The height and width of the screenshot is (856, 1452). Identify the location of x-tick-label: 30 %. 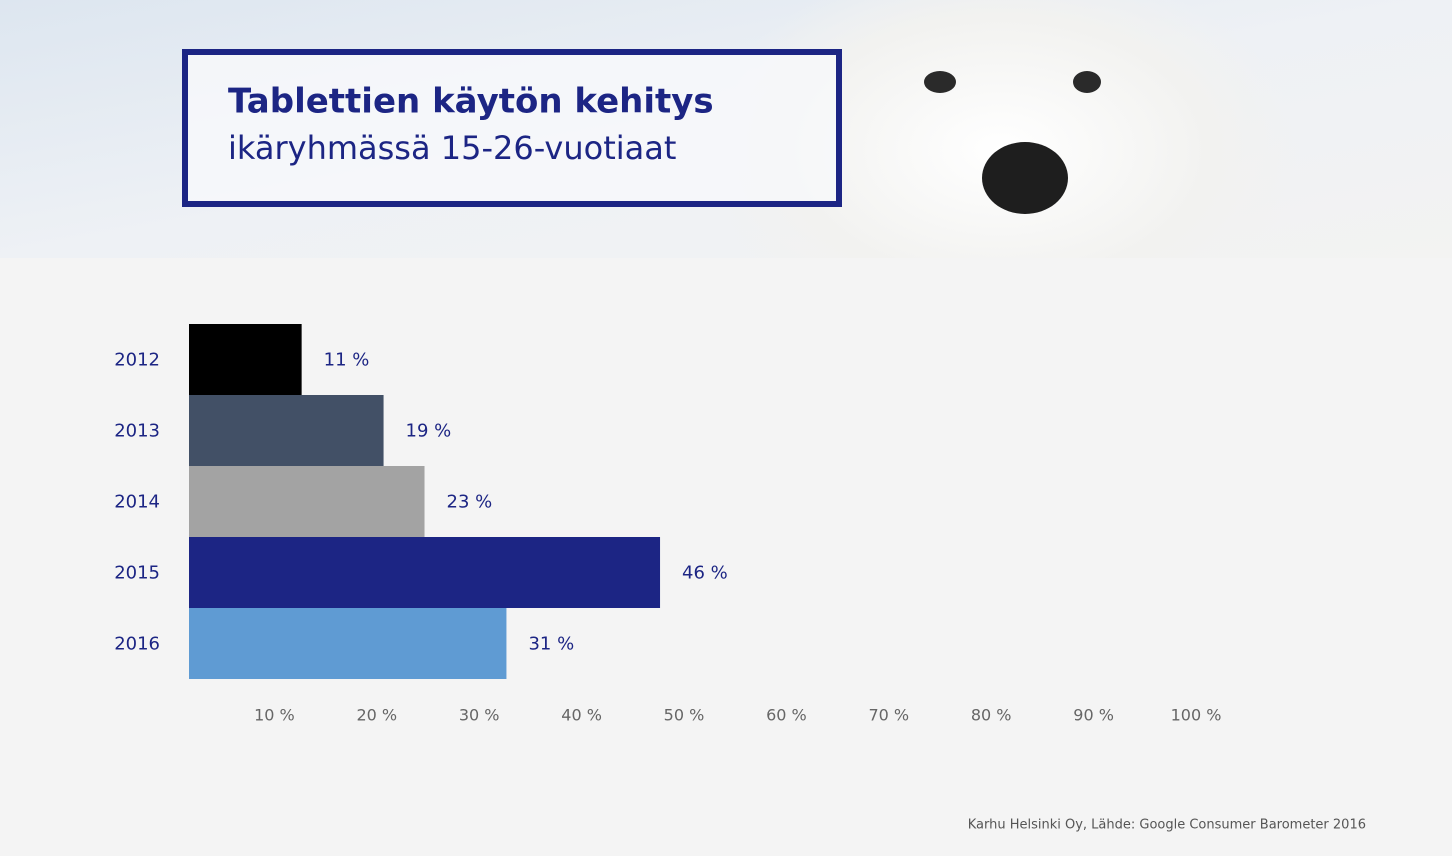
(479, 715).